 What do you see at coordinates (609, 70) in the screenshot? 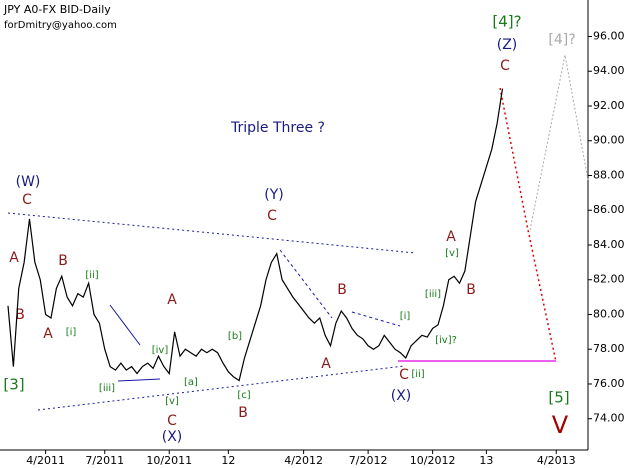
I see `y-tick-label: 94.00` at bounding box center [609, 70].